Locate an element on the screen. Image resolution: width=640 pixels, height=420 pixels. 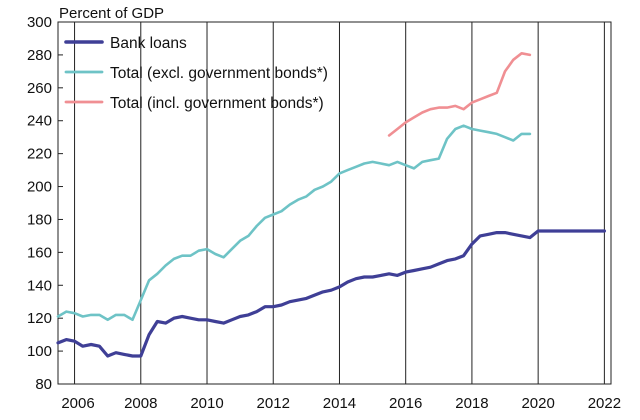
legend-label-3: Total (incl. government bonds*) is located at coordinates (217, 103).